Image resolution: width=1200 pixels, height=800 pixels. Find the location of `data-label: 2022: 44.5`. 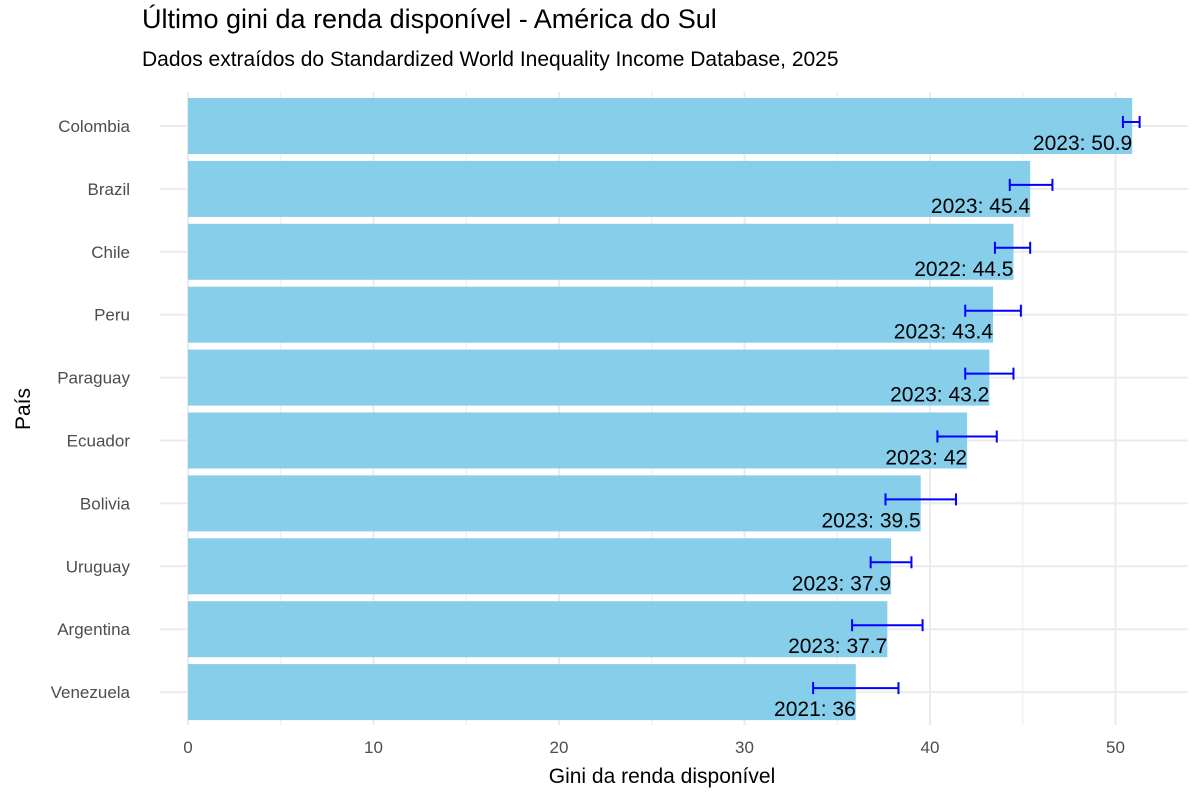

data-label: 2022: 44.5 is located at coordinates (963, 269).